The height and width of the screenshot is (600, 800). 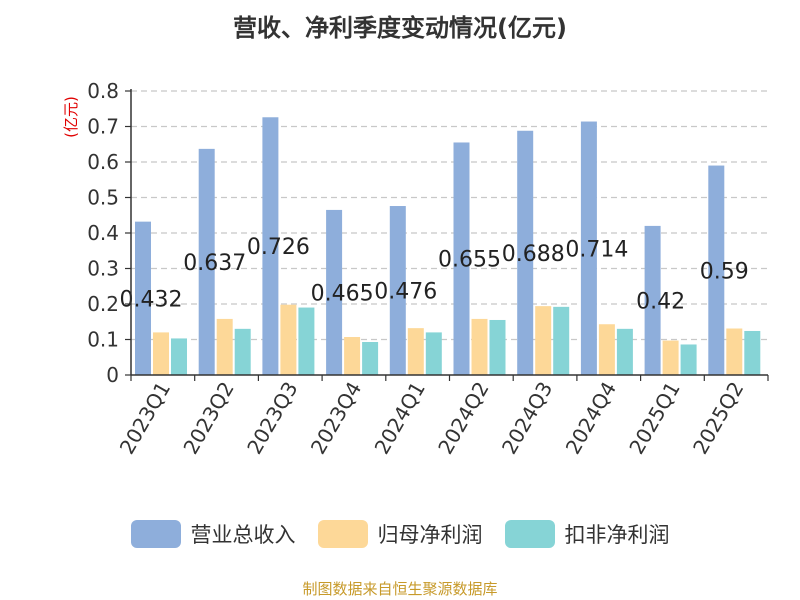 I want to click on legend: 营业总收入 归母净利润 扣非净利润, so click(x=400, y=534).